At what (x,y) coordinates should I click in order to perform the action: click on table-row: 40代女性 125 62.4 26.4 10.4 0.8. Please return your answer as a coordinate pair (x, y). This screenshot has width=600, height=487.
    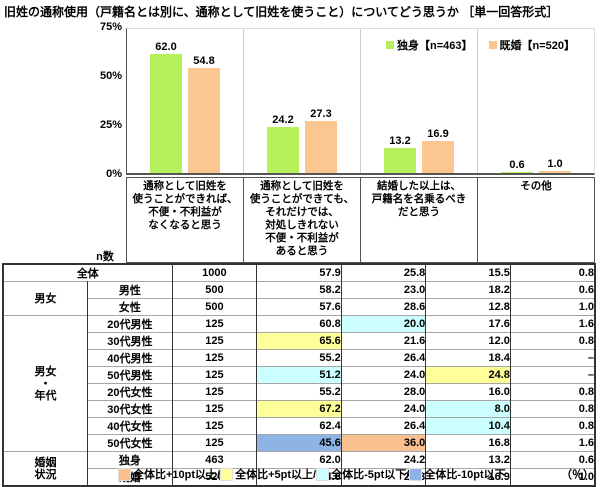
    Looking at the image, I should click on (299, 426).